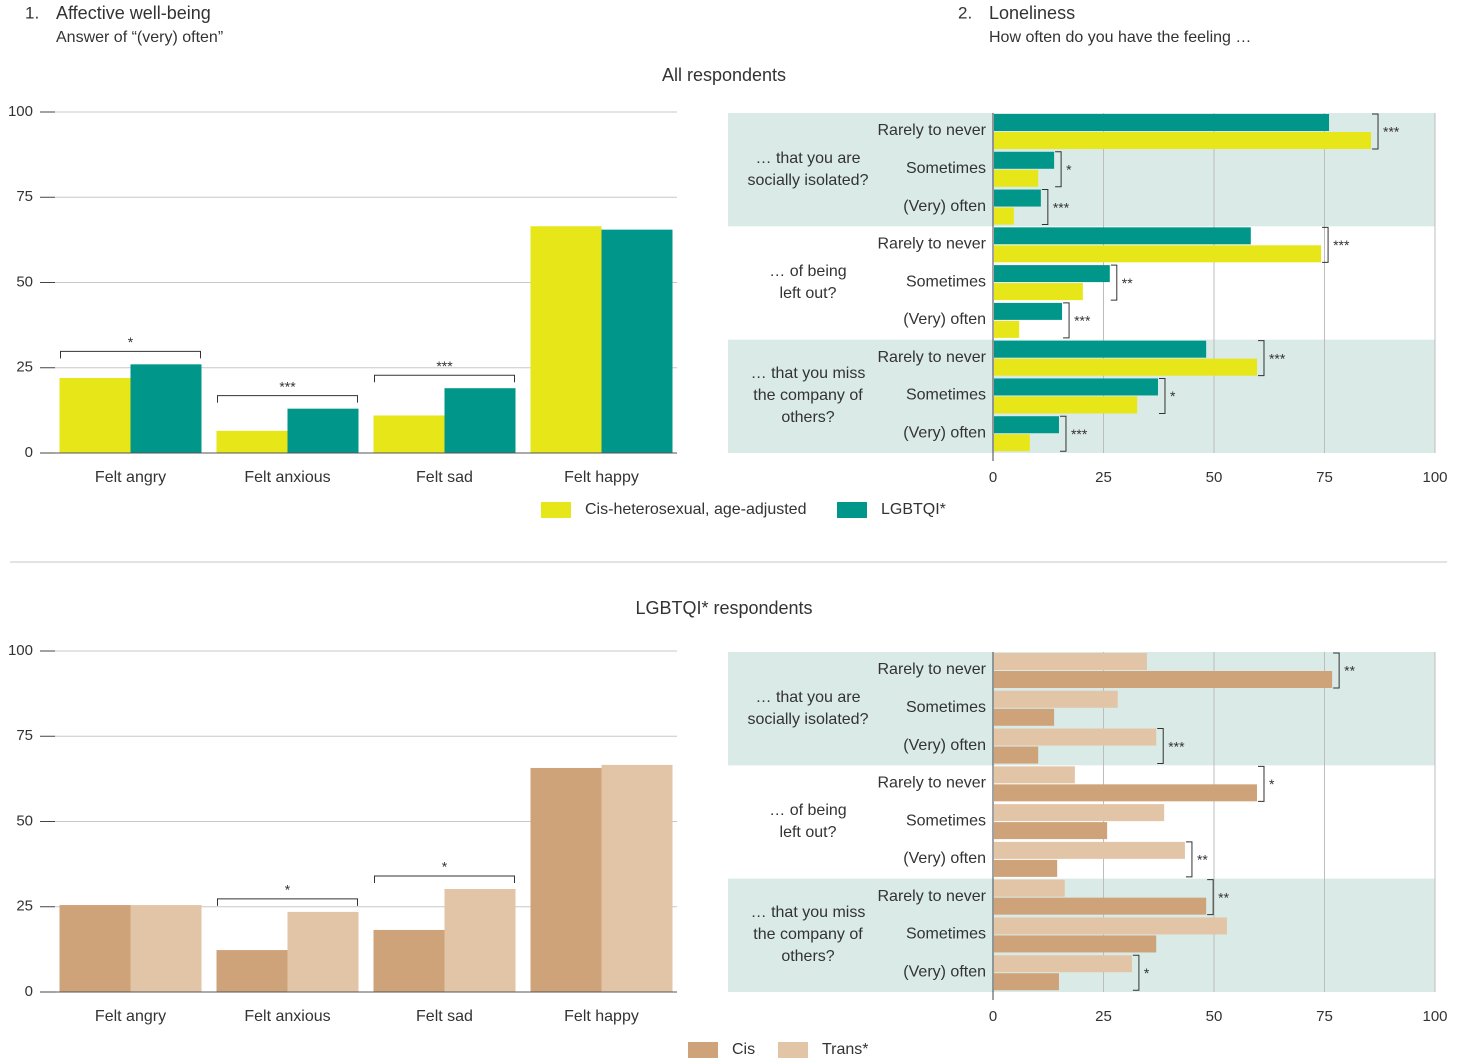 The height and width of the screenshot is (1060, 1463). I want to click on y-tick-label: 25, so click(24, 906).